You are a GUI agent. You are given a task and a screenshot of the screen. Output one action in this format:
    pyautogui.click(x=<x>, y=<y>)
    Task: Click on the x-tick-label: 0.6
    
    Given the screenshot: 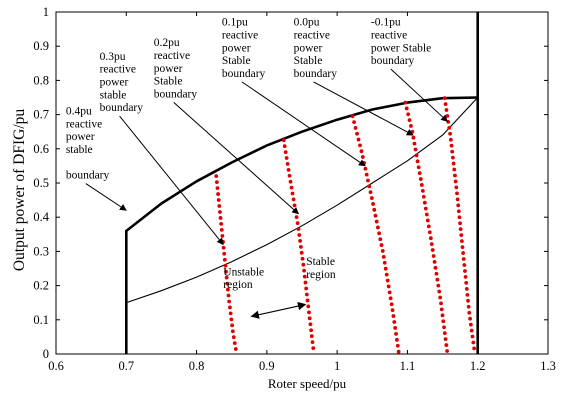 What is the action you would take?
    pyautogui.click(x=56, y=366)
    